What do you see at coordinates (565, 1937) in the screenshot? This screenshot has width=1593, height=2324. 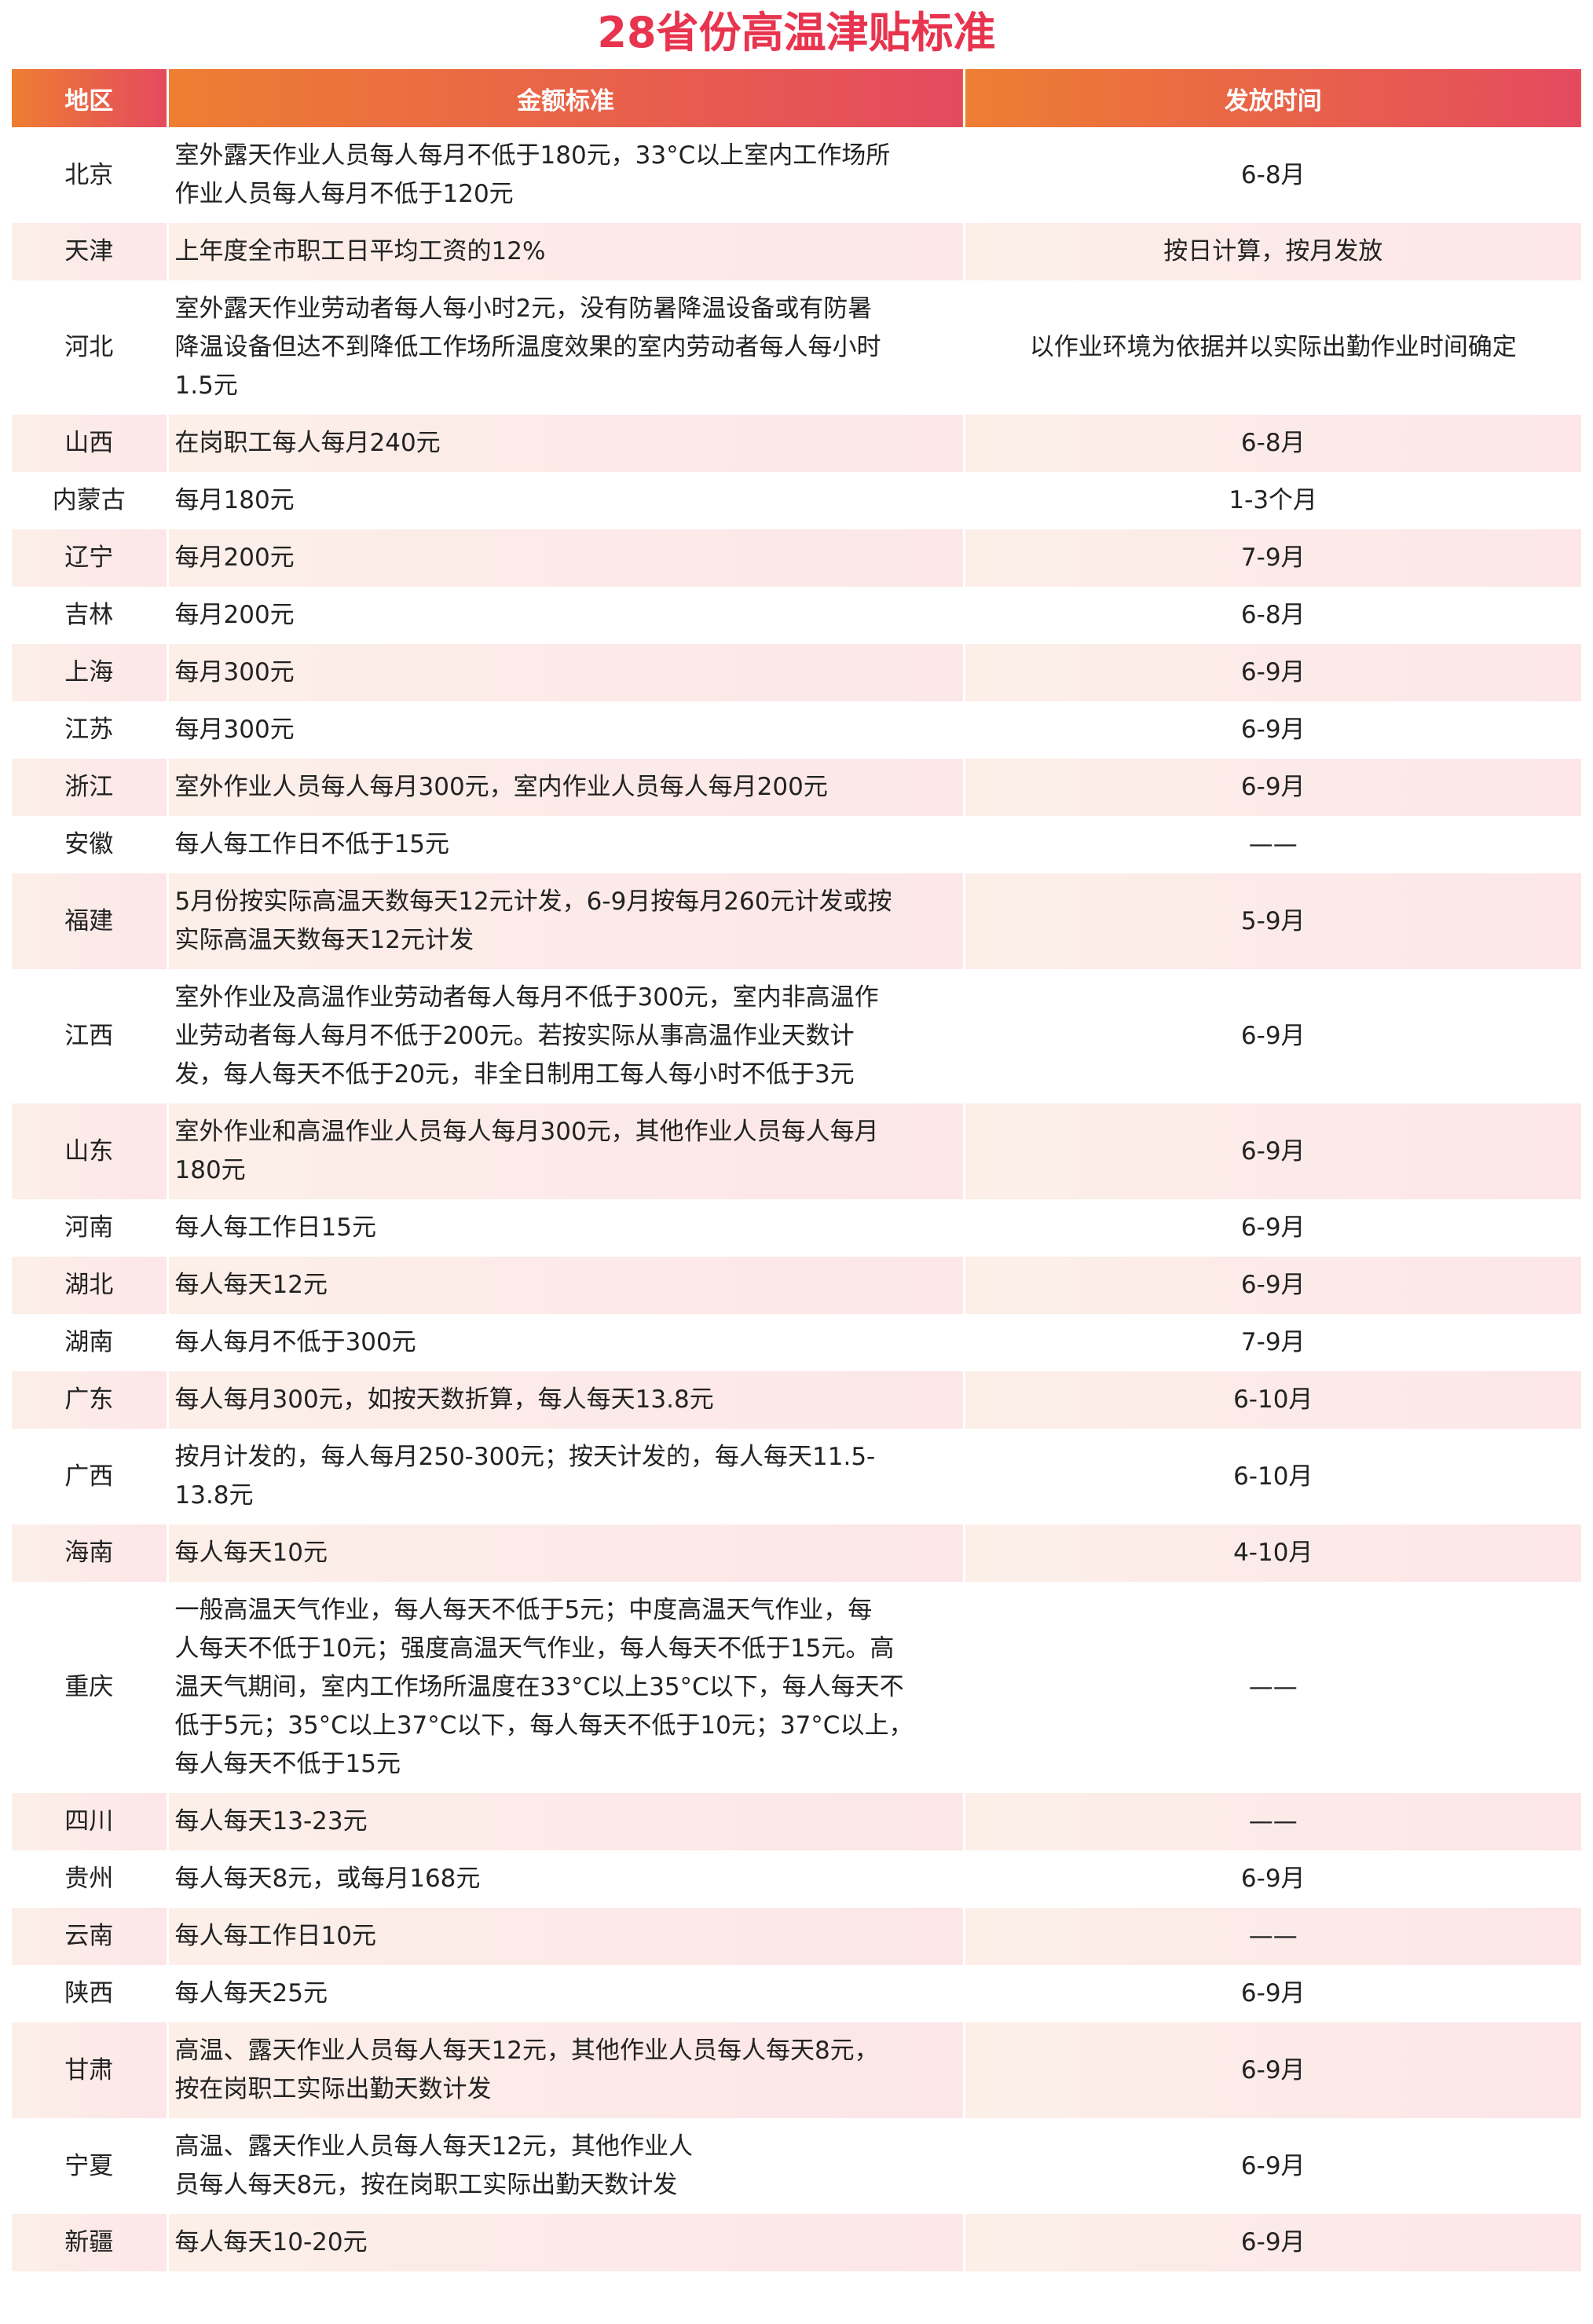 I see `amount-cell: 每人每工作日10元` at bounding box center [565, 1937].